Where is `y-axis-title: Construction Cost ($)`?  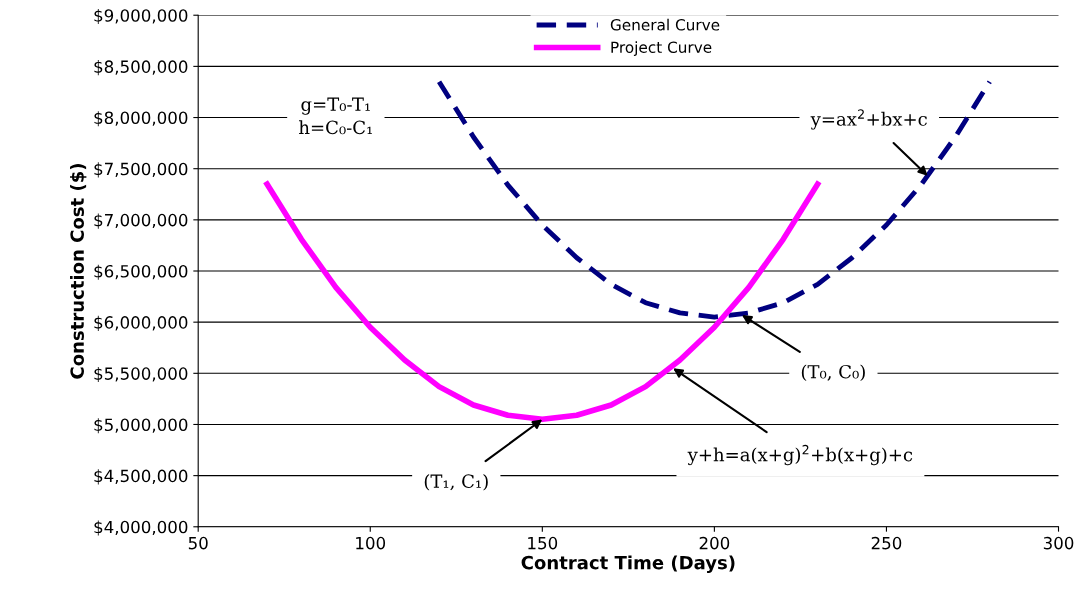
y-axis-title: Construction Cost ($) is located at coordinates (78, 271).